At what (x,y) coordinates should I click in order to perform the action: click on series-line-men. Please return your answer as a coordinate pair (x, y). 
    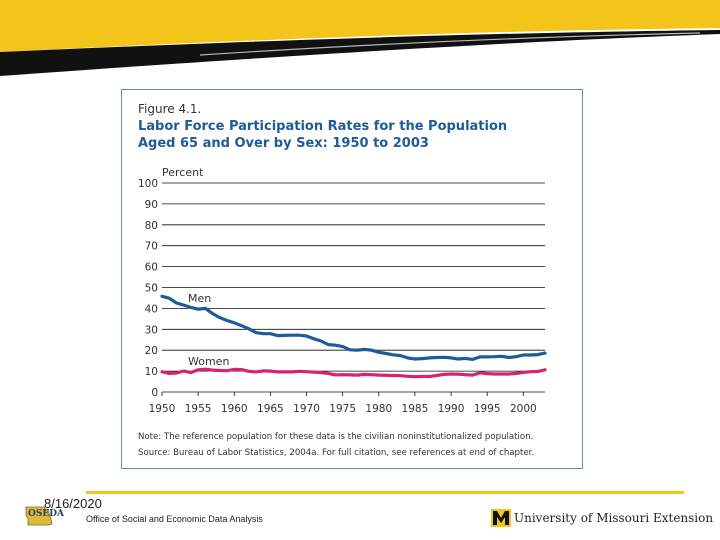
    Looking at the image, I should click on (353, 327).